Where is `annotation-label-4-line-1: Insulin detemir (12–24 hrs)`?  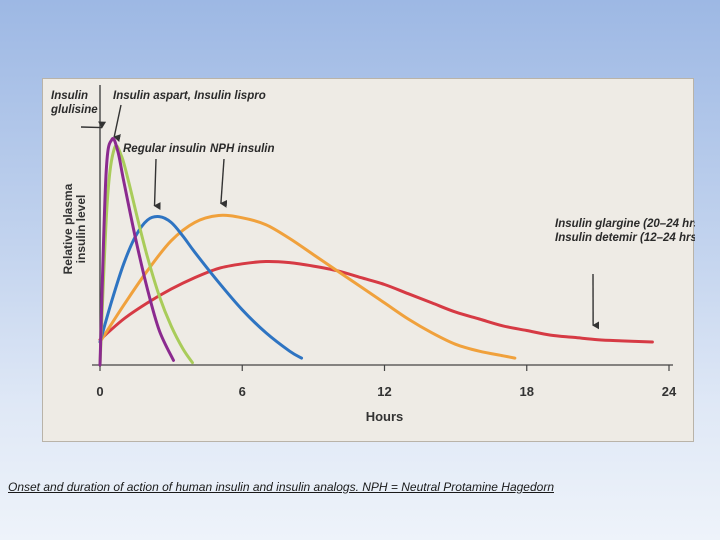
annotation-label-4-line-1: Insulin detemir (12–24 hrs) is located at coordinates (625, 238).